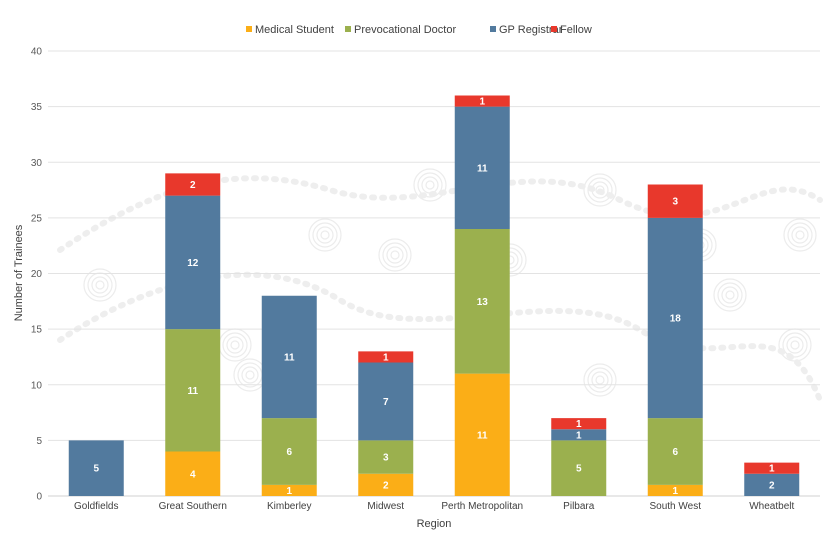  Describe the element at coordinates (37, 107) in the screenshot. I see `y-tick-label: 35` at that location.